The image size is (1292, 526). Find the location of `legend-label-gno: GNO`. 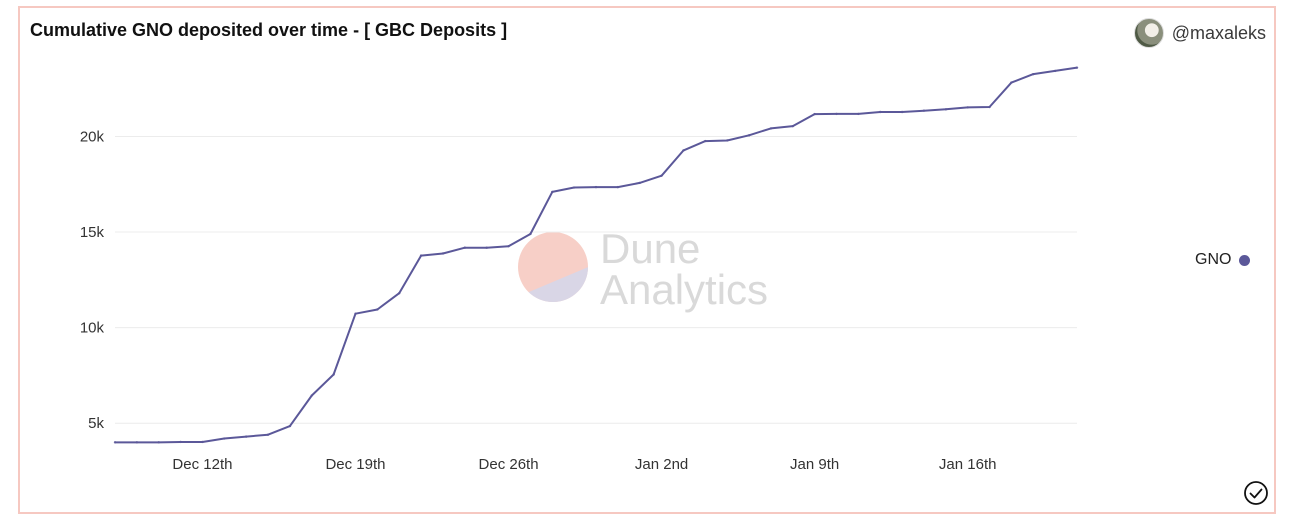

legend-label-gno: GNO is located at coordinates (1213, 259).